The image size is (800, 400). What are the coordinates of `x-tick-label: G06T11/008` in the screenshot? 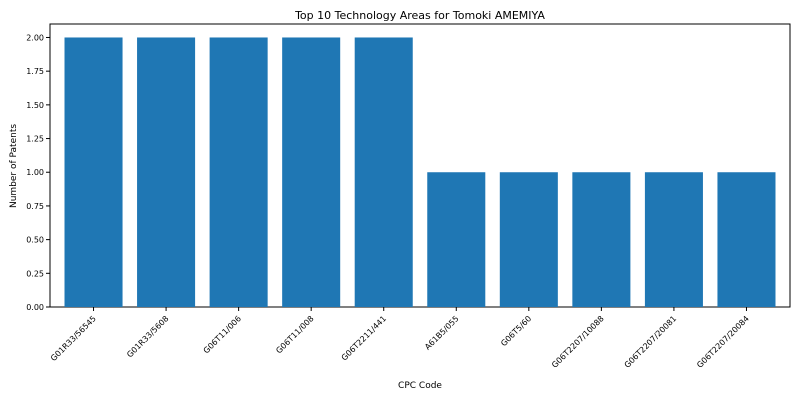 It's located at (294, 334).